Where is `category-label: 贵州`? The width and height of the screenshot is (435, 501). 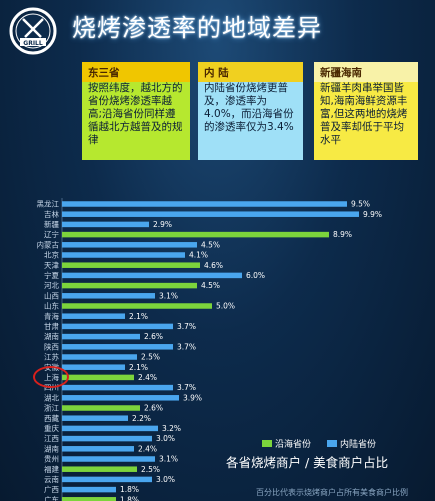
category-label: 贵州 is located at coordinates (51, 459).